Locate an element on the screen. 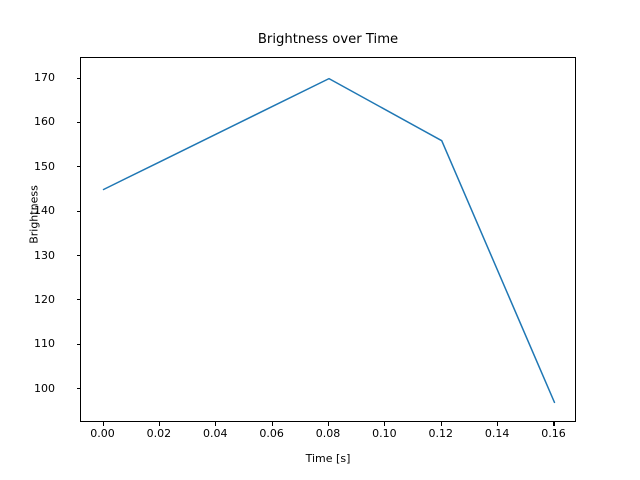 The image size is (640, 480). x-axis-label: Time [s] is located at coordinates (328, 458).